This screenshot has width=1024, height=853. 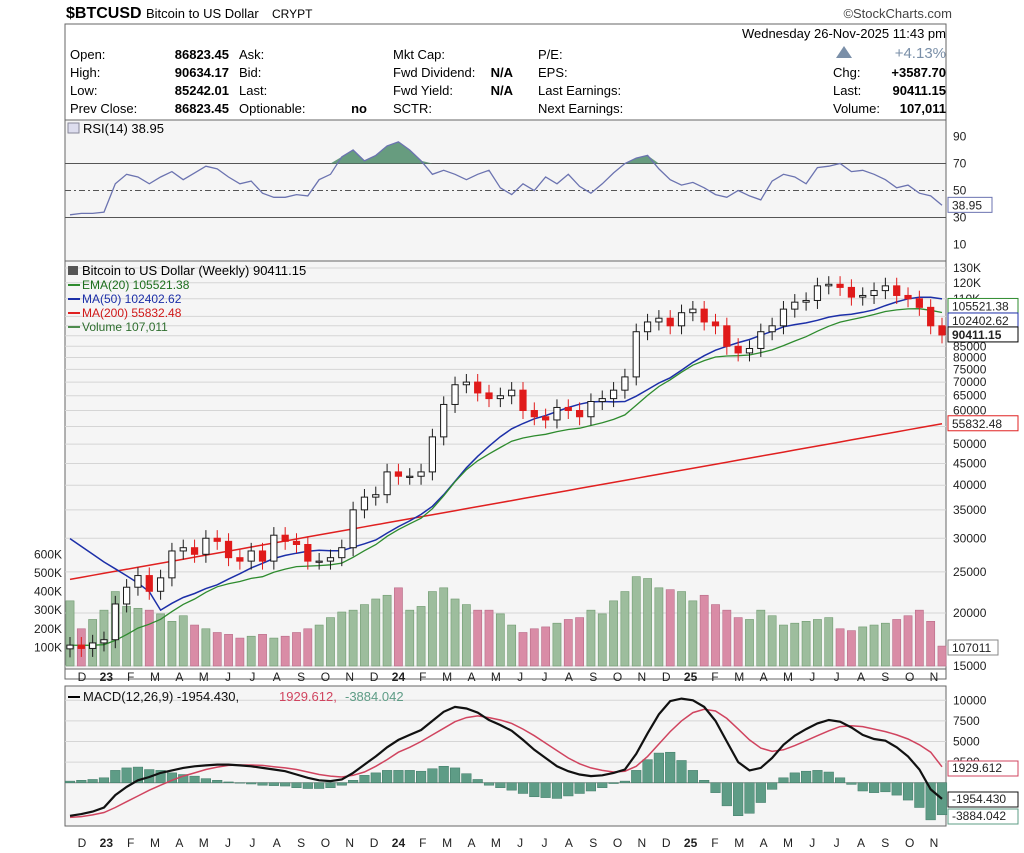 I want to click on x-tick-label-bottom: O, so click(x=325, y=843).